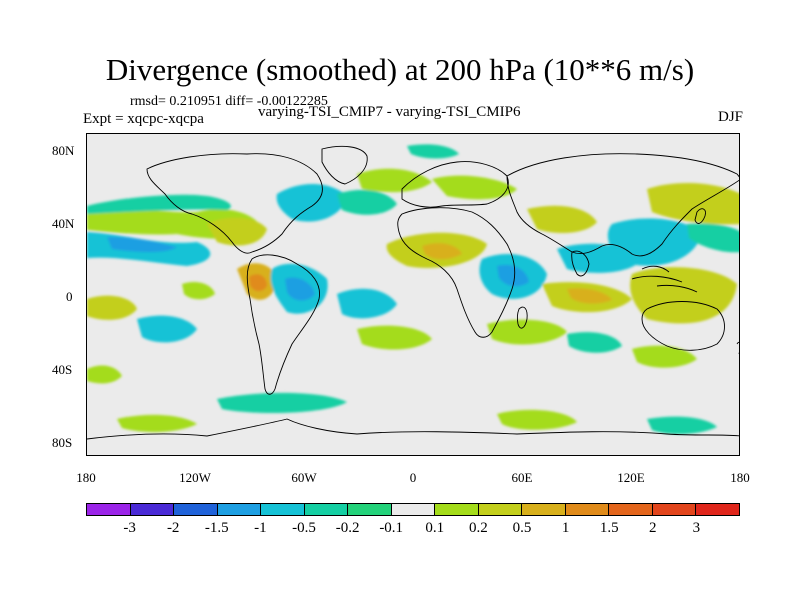 This screenshot has width=800, height=600. Describe the element at coordinates (62, 442) in the screenshot. I see `lat-label-80s: 80S` at that location.